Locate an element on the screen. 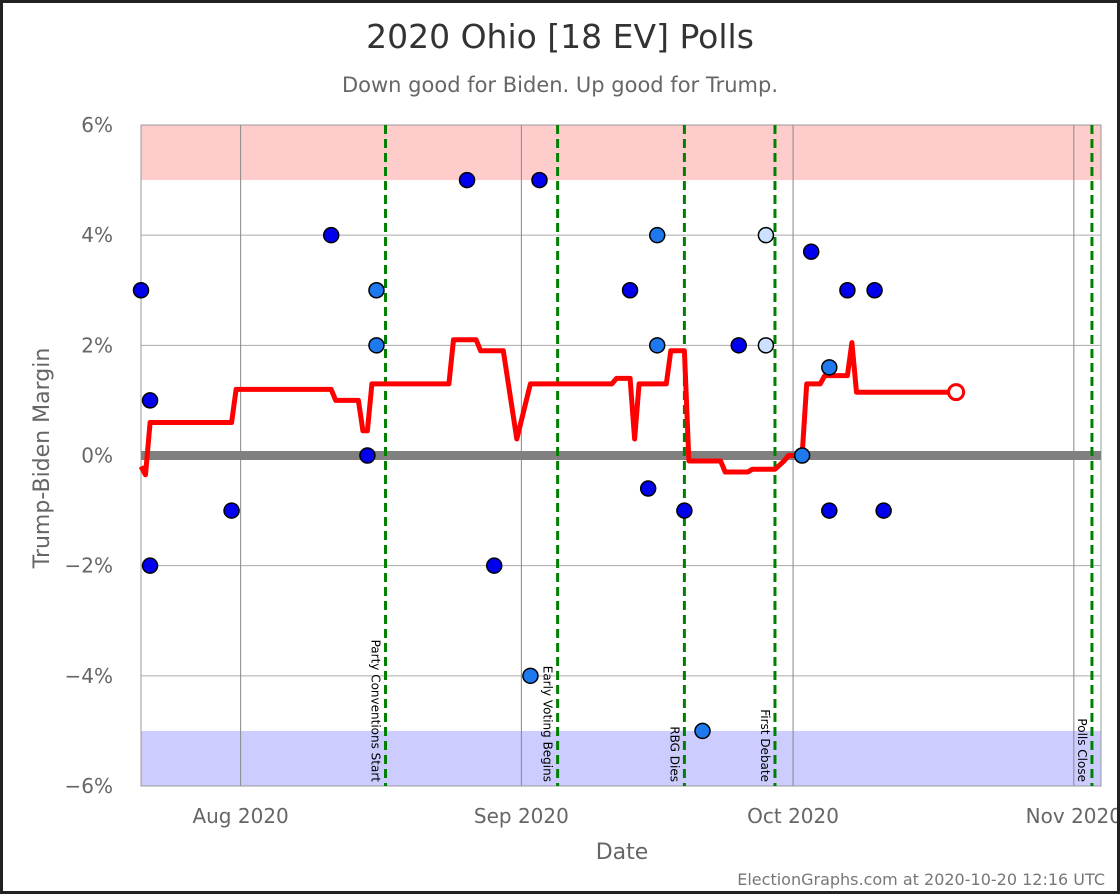  x-axis-label: Date is located at coordinates (622, 852).